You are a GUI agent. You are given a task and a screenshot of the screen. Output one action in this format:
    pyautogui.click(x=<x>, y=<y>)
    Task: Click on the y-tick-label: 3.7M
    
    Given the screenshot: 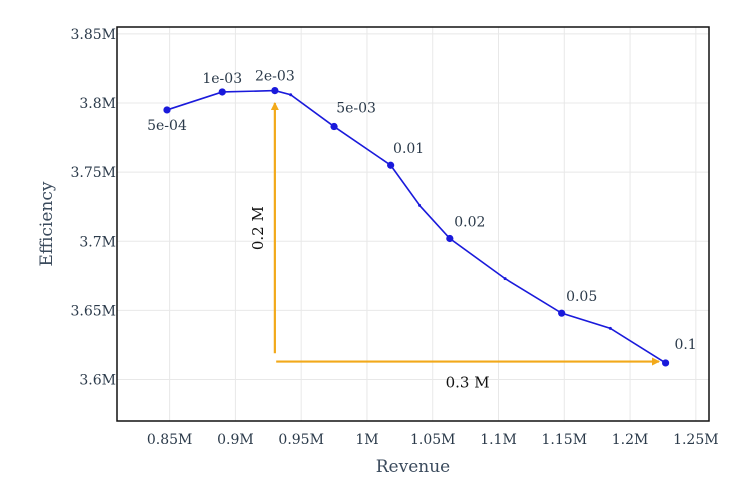 What is the action you would take?
    pyautogui.click(x=97, y=242)
    